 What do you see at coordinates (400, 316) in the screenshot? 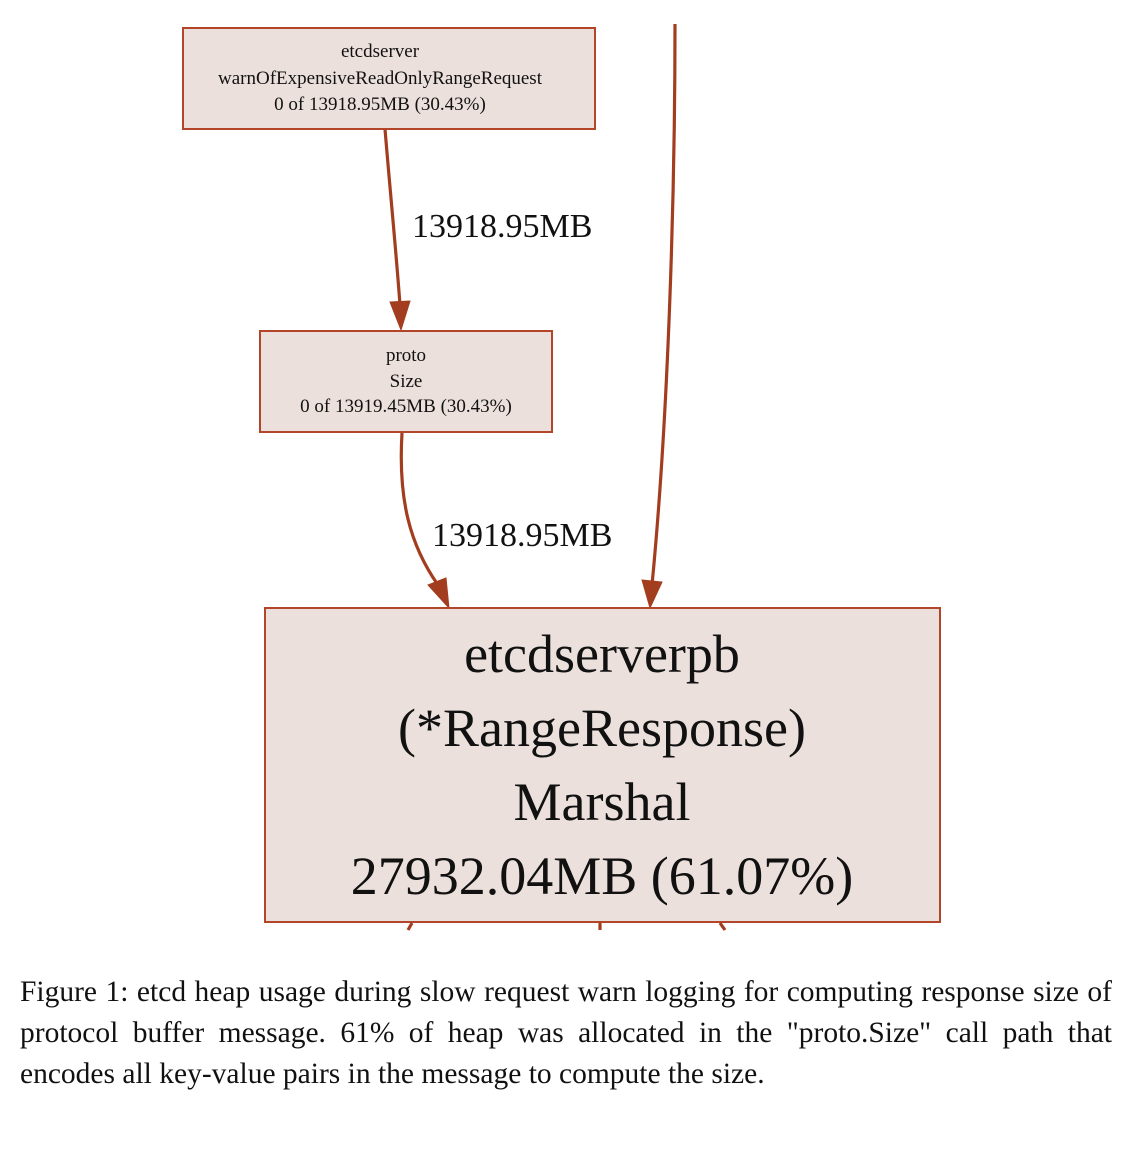
I see `edge-warn-to-proto-arrowhead` at bounding box center [400, 316].